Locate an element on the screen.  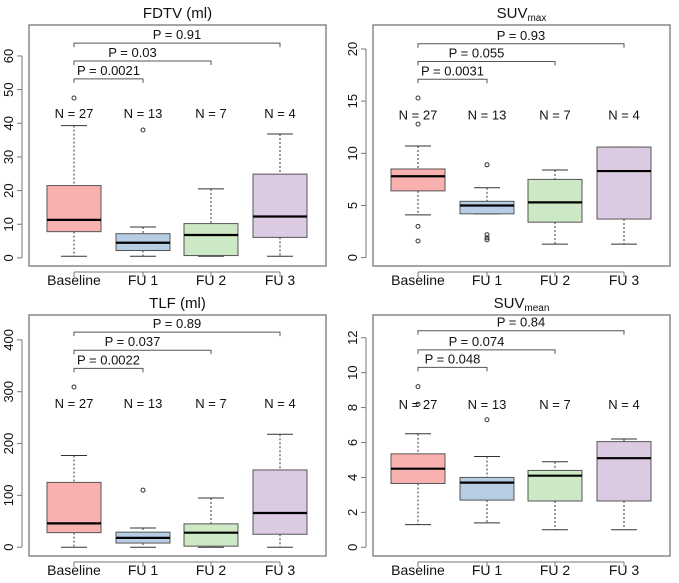
y-tick-label: 300 is located at coordinates (8, 392).